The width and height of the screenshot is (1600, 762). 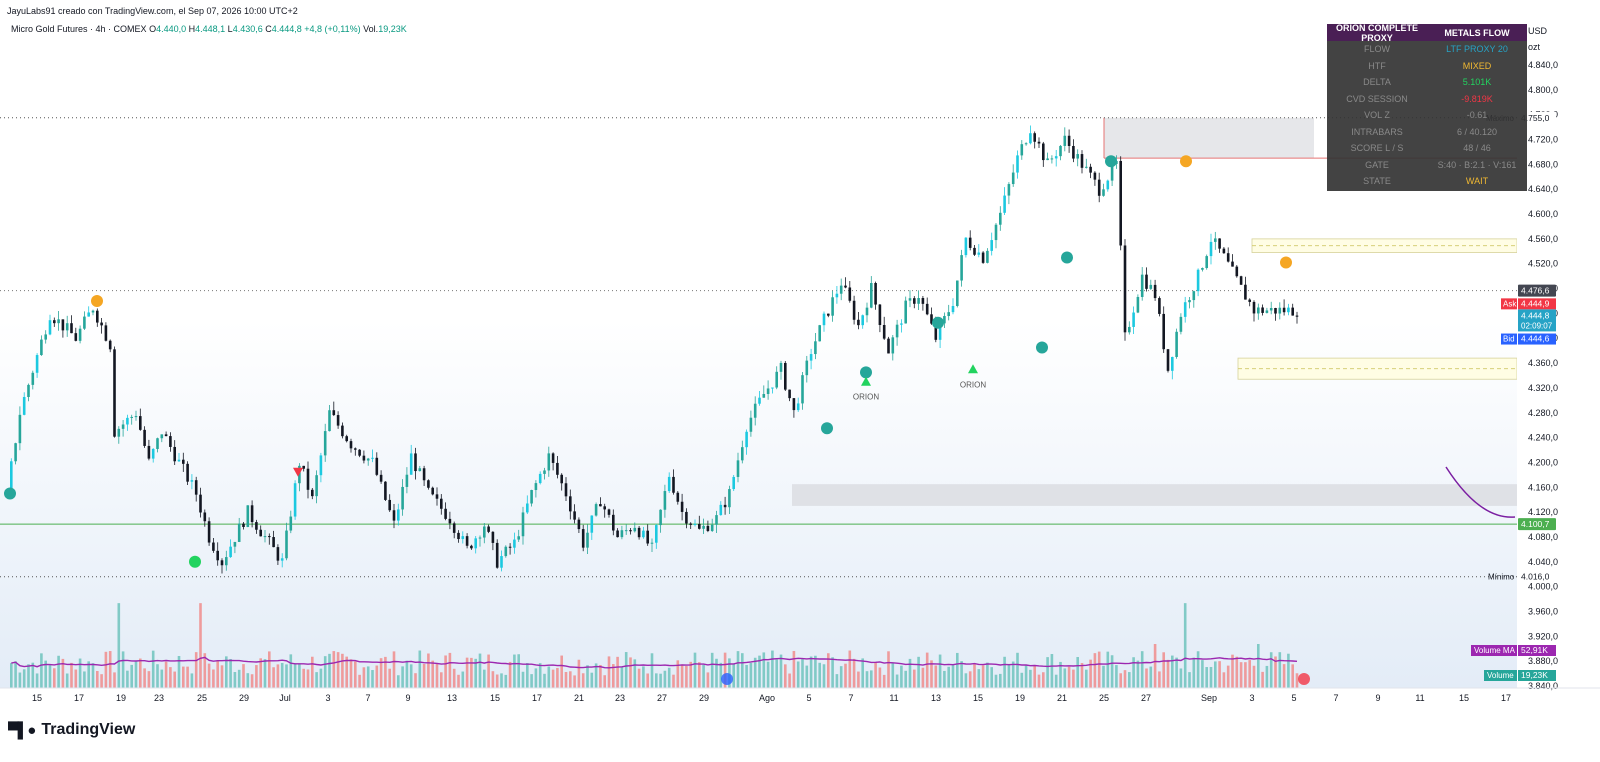 What do you see at coordinates (1427, 33) in the screenshot?
I see `panel-header: ORION COMPLETE PROXY METALS FLOW` at bounding box center [1427, 33].